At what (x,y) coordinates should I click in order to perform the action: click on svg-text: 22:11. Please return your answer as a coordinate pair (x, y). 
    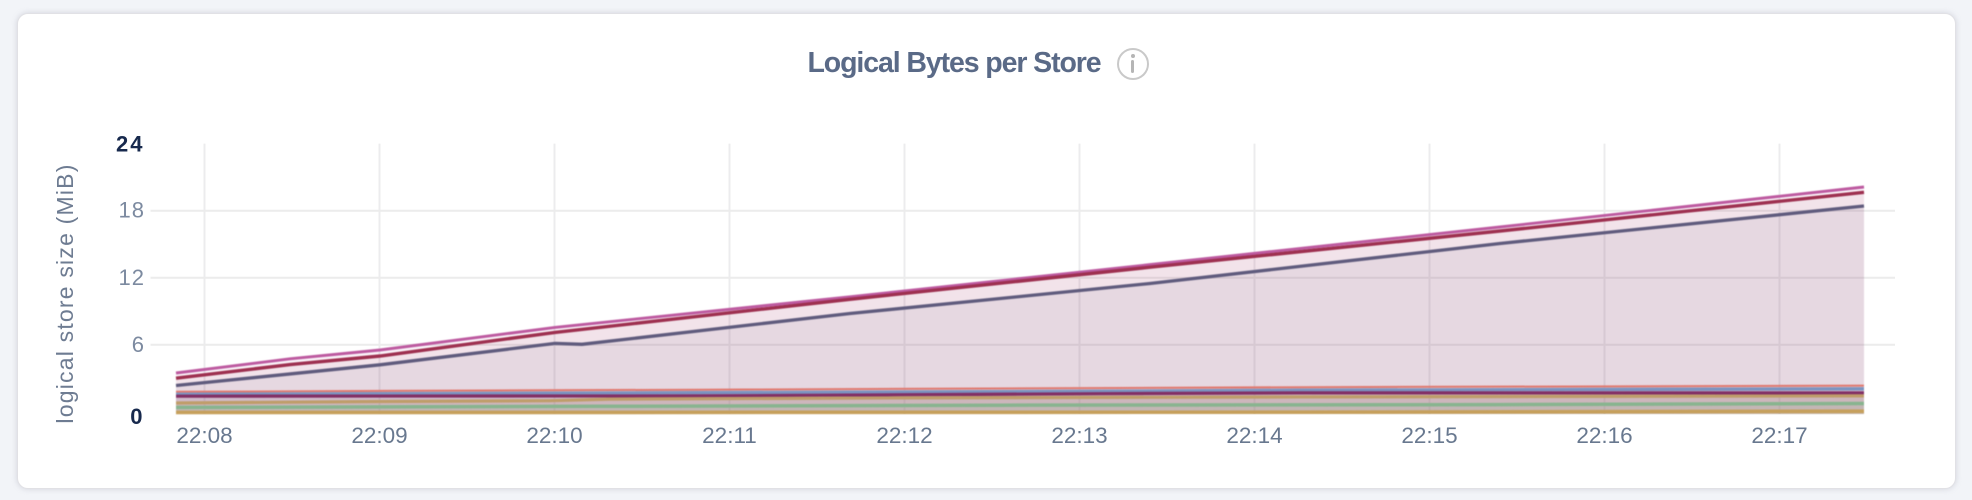
    Looking at the image, I should click on (729, 435).